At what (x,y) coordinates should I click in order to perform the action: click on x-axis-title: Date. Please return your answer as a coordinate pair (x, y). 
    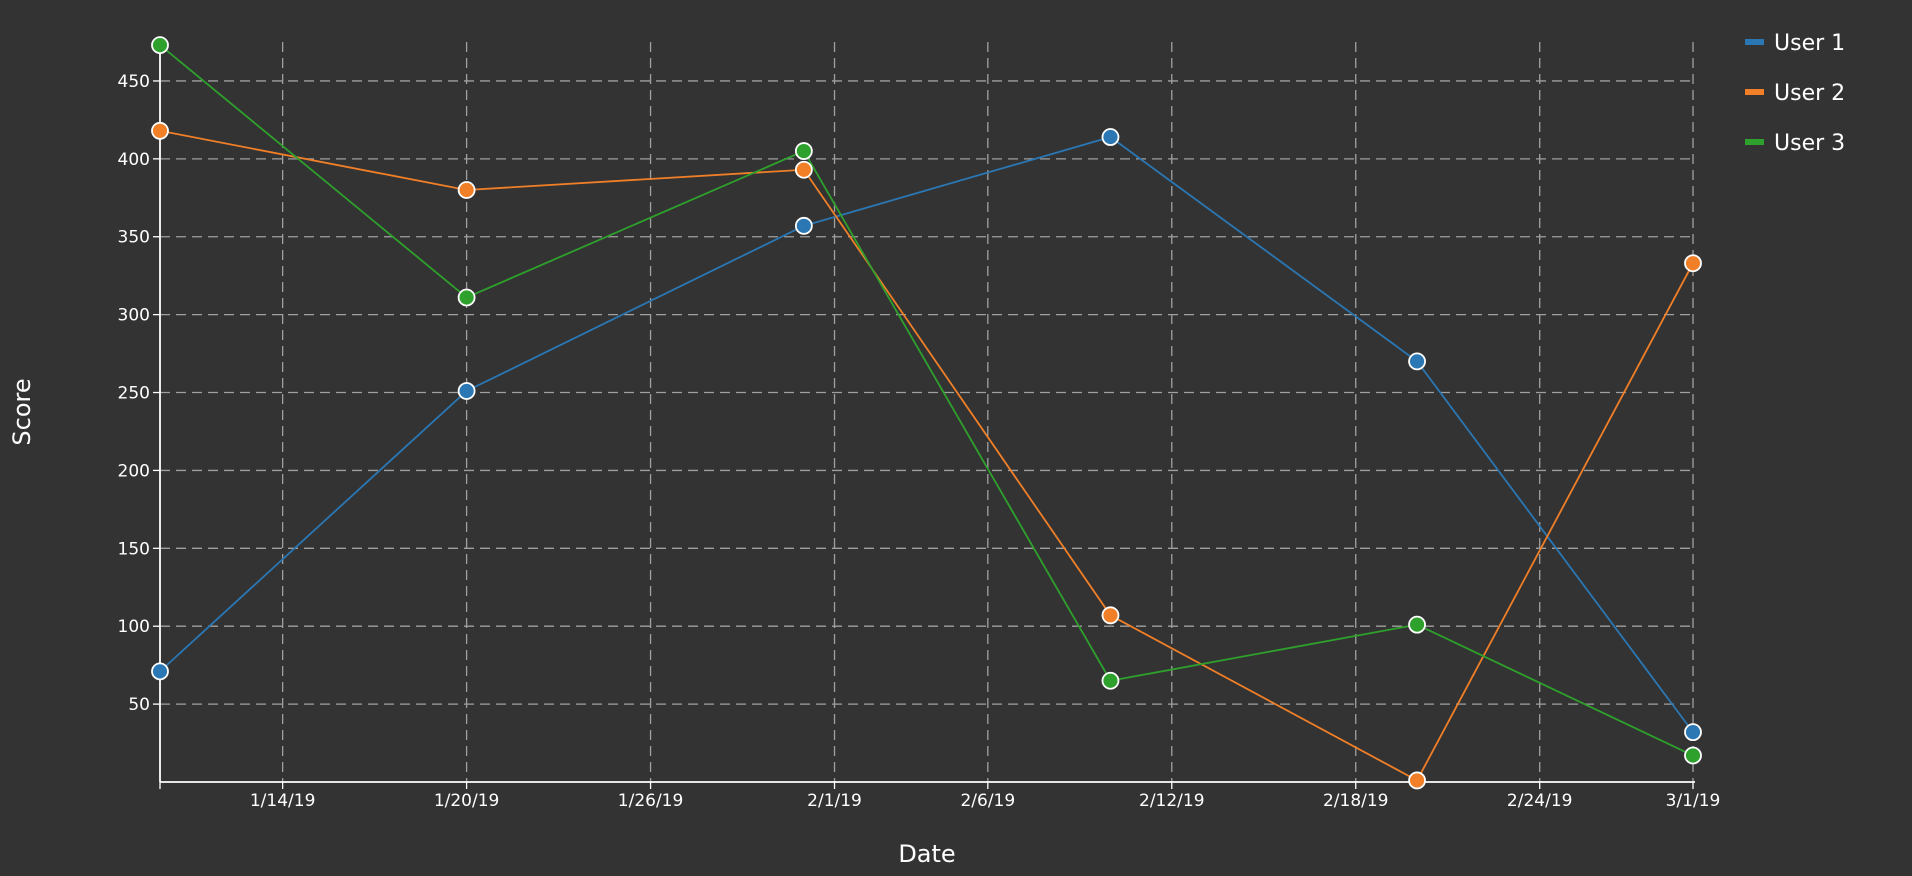
    Looking at the image, I should click on (926, 854).